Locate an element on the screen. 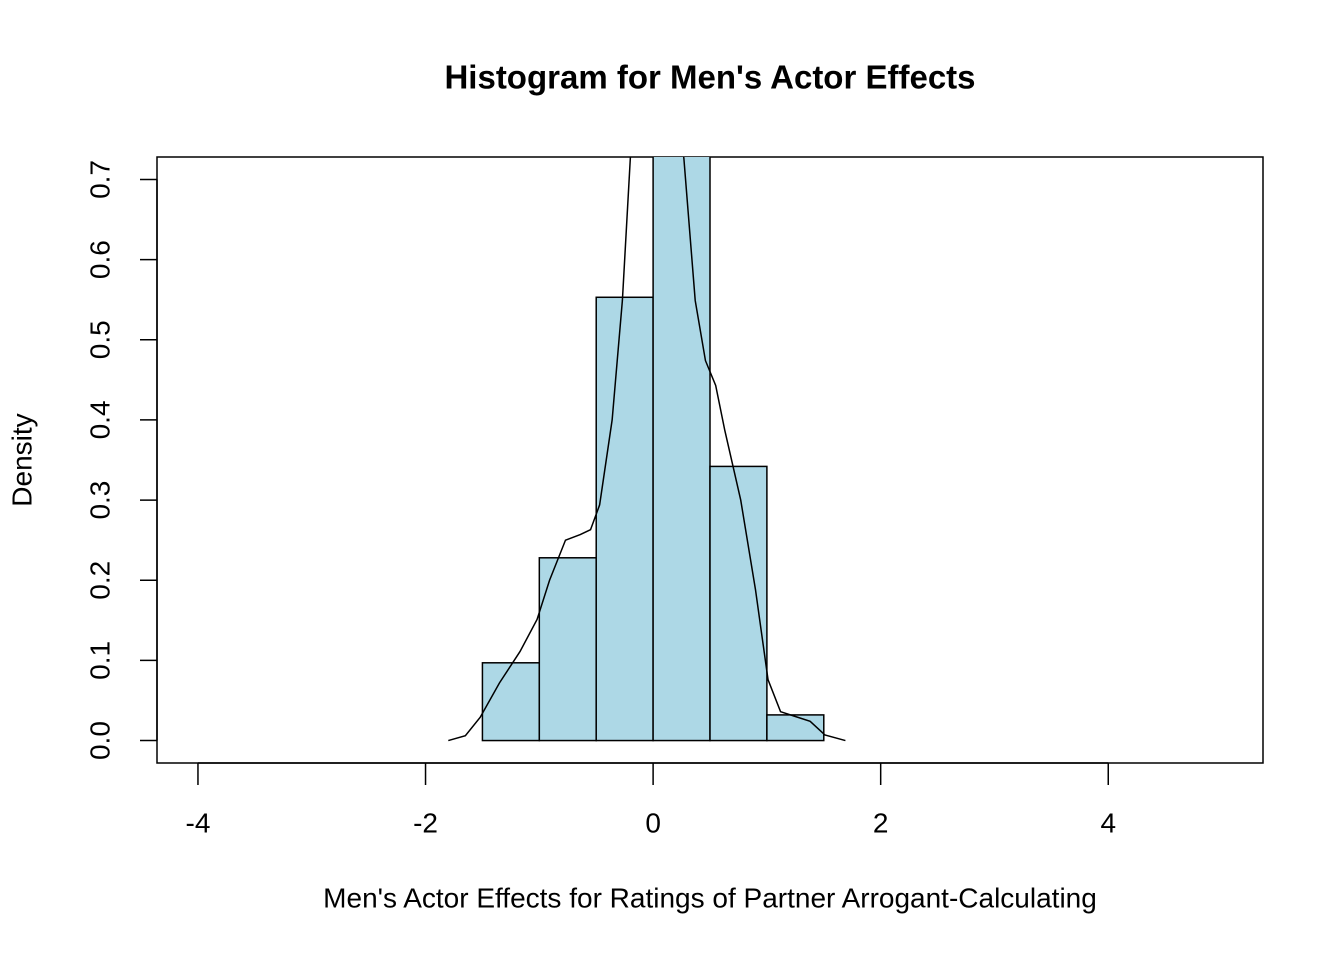 The width and height of the screenshot is (1344, 960). chart-title: Histogram for Men's Actor Effects is located at coordinates (709, 77).